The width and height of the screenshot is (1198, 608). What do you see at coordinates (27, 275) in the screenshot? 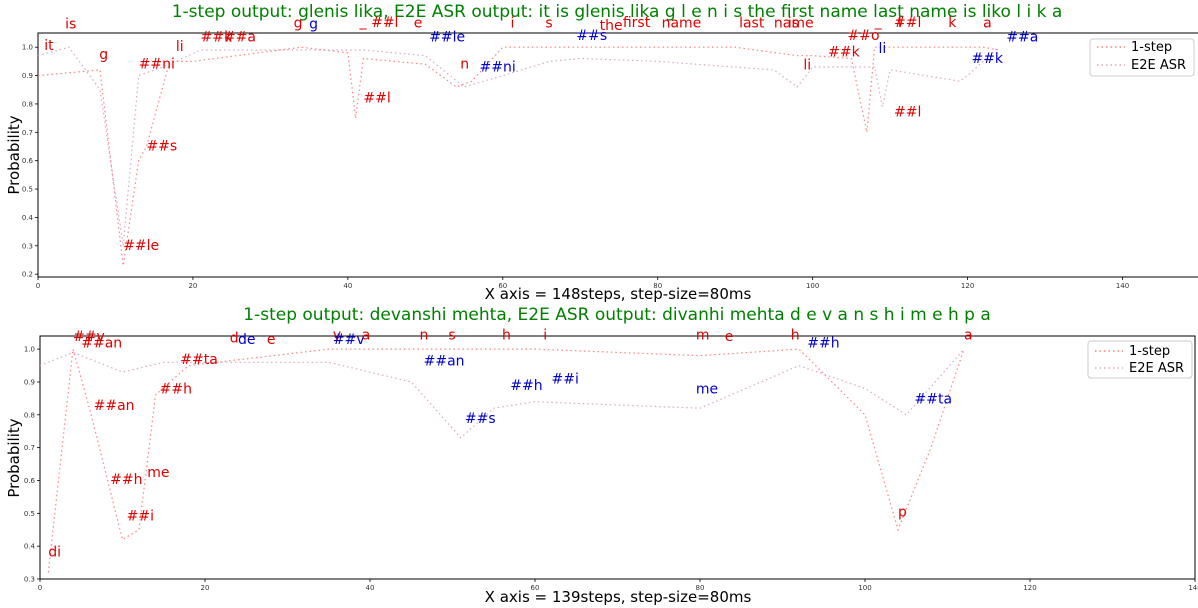
I see `y-tick-label: 0.2` at bounding box center [27, 275].